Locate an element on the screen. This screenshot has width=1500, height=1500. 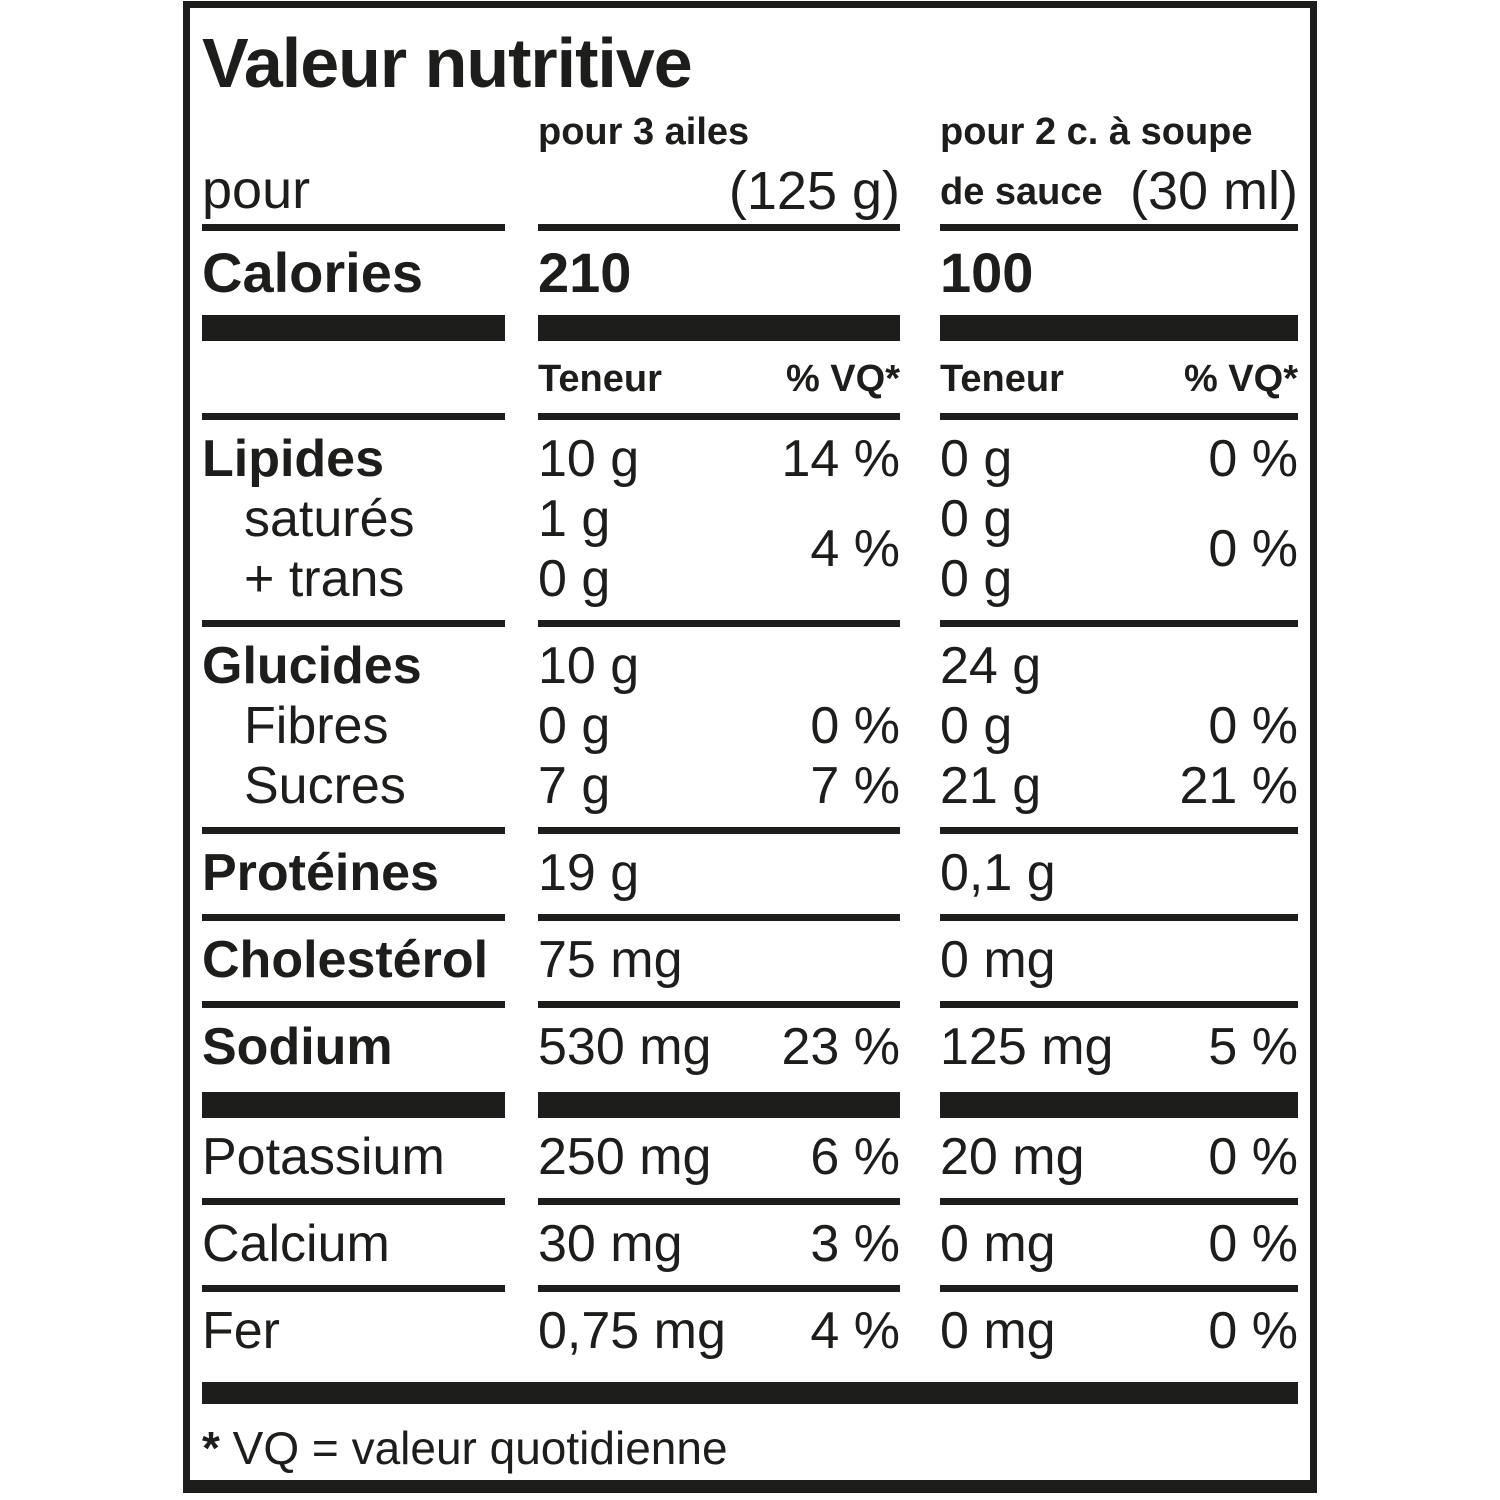
cholesterol-sauce-values: 0 mg is located at coordinates (1119, 960).